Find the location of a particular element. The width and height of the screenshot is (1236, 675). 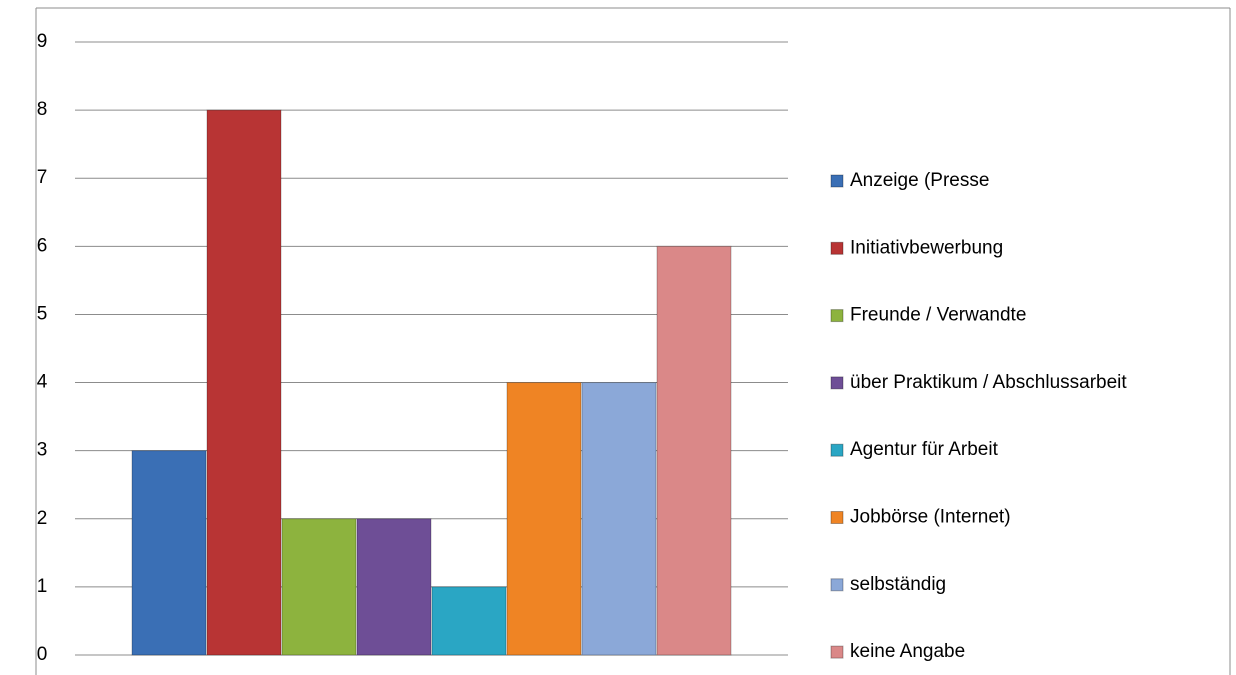

legend-label: Agentur für Arbeit is located at coordinates (924, 449).